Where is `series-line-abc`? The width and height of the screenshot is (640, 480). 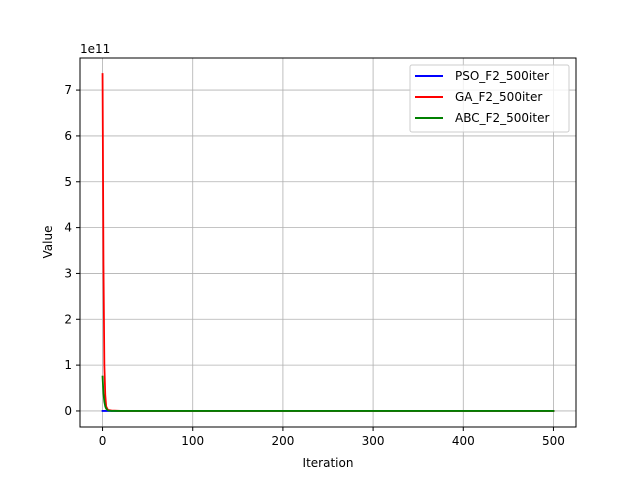 series-line-abc is located at coordinates (328, 393).